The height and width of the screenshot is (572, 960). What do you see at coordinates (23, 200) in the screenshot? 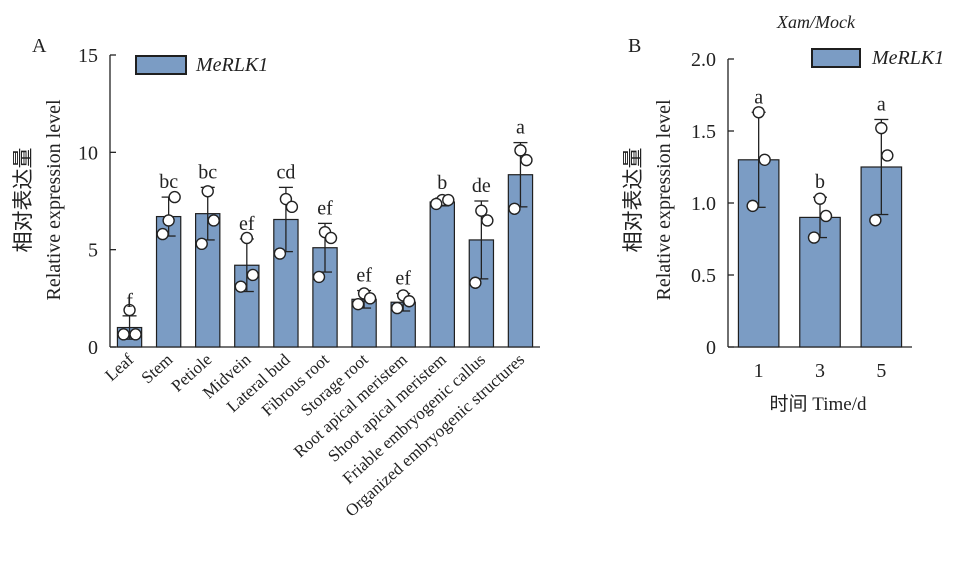
I see `panel-a-ylabel-cn: 相对表达量` at bounding box center [23, 200].